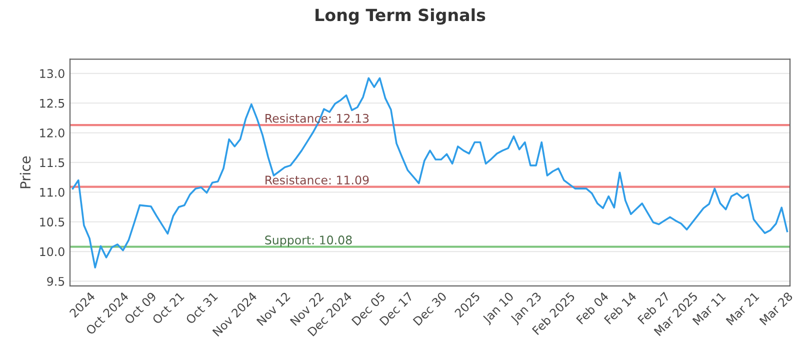  What do you see at coordinates (401, 16) in the screenshot?
I see `chart-title: Long Term Signals` at bounding box center [401, 16].